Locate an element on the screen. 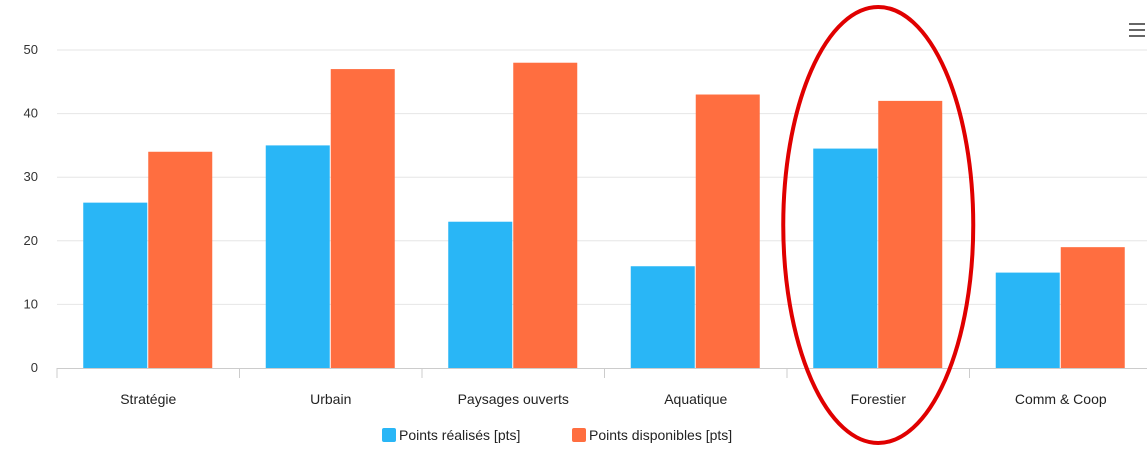 The height and width of the screenshot is (449, 1147). x-category-label: Comm & Coop is located at coordinates (1061, 399).